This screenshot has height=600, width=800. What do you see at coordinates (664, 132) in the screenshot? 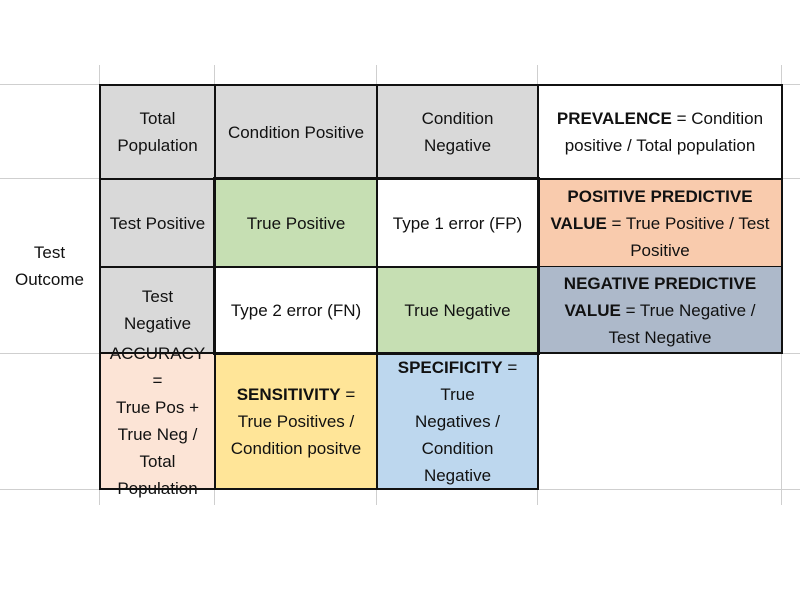
I see `prevalence-formula: = Condition positive / Total population` at bounding box center [664, 132].